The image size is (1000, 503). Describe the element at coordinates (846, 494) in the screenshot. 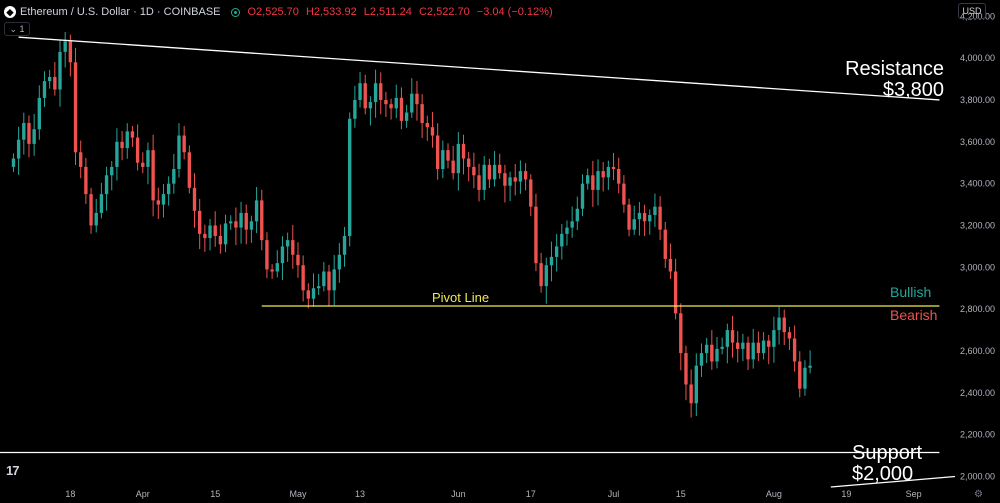

I see `time-tick-label: 19` at that location.